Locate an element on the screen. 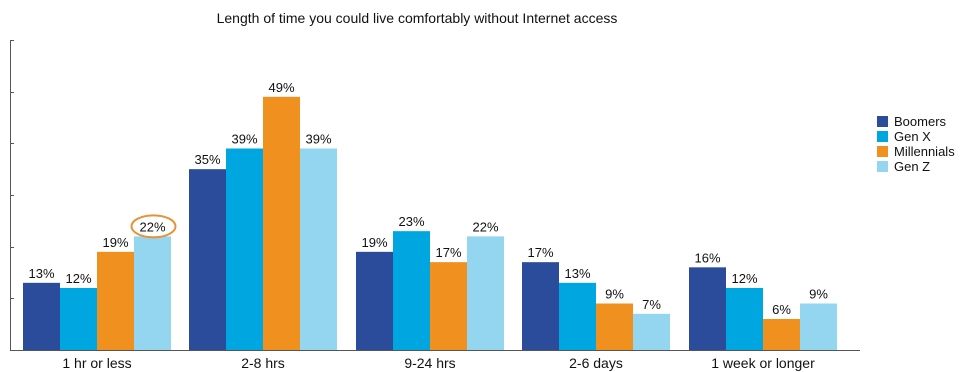 Image resolution: width=974 pixels, height=372 pixels. data-label-gen-x-2-6-days: 13% is located at coordinates (577, 273).